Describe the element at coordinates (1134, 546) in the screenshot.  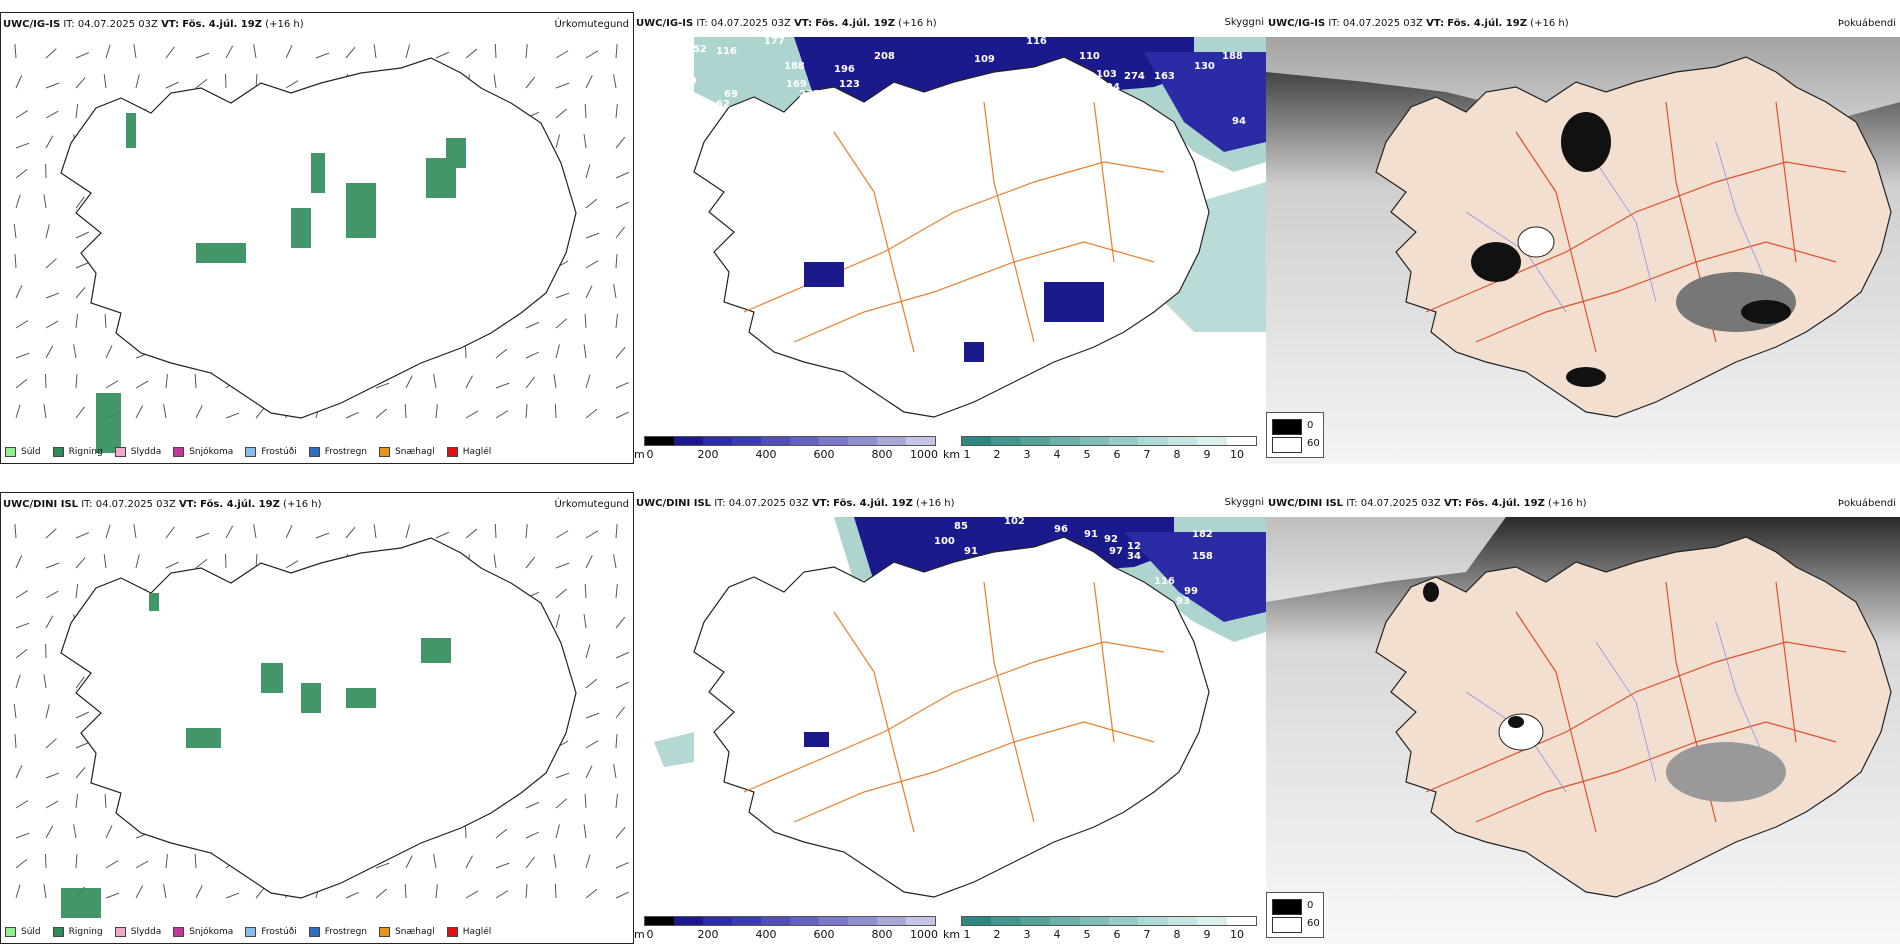
I see `cloudbase-value: 12` at that location.